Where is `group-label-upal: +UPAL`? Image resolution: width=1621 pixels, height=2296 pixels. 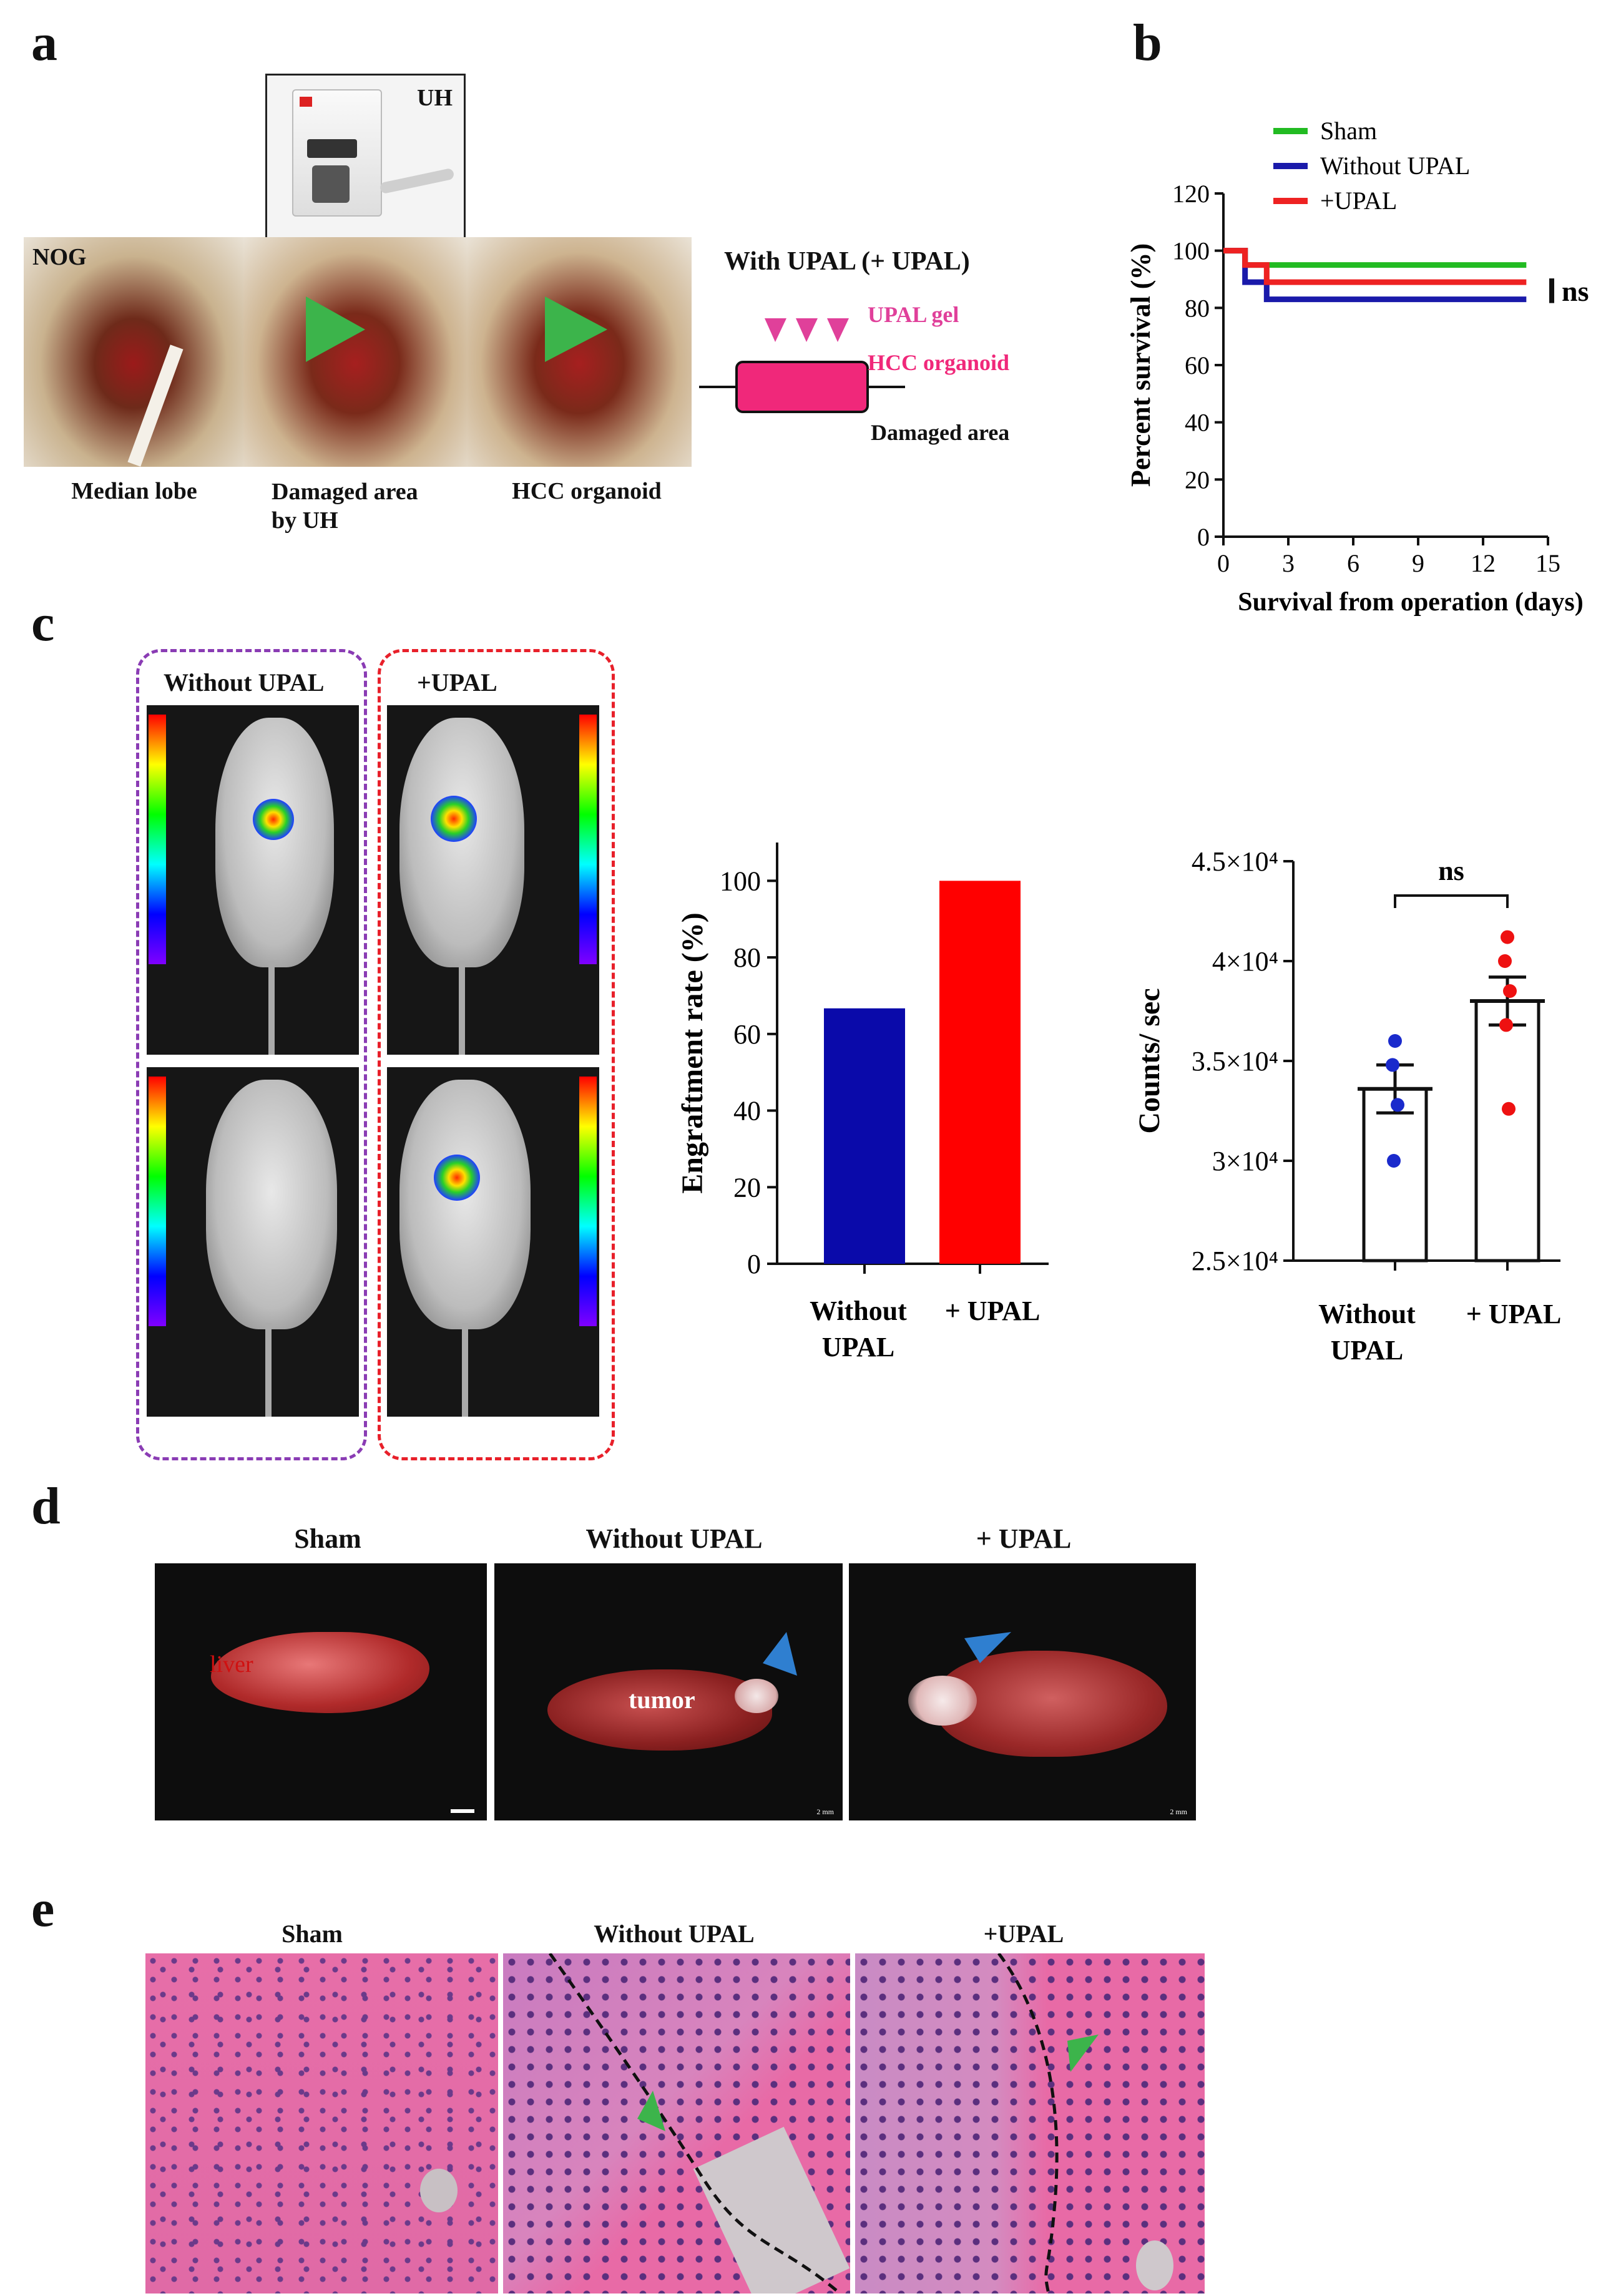 group-label-upal: +UPAL is located at coordinates (457, 682).